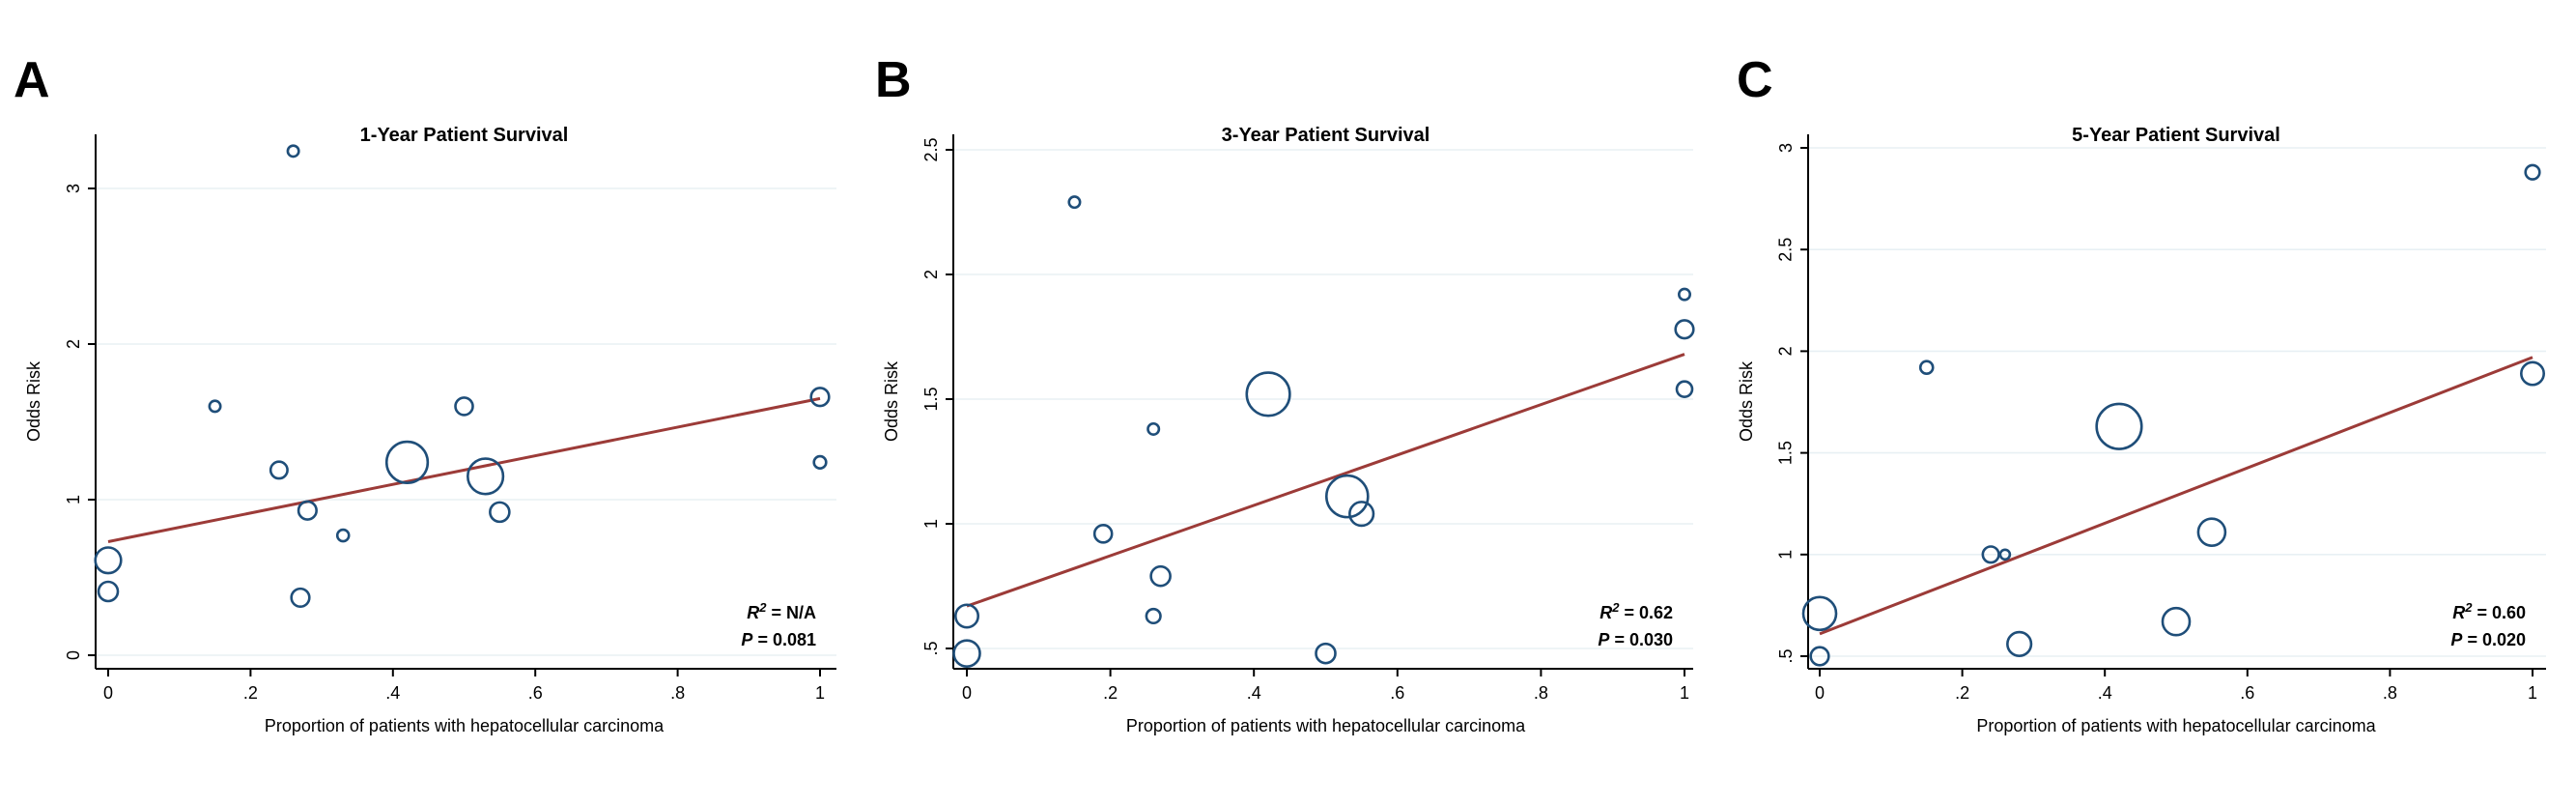 The width and height of the screenshot is (2576, 806). Describe the element at coordinates (32, 80) in the screenshot. I see `panel-letter: A` at that location.